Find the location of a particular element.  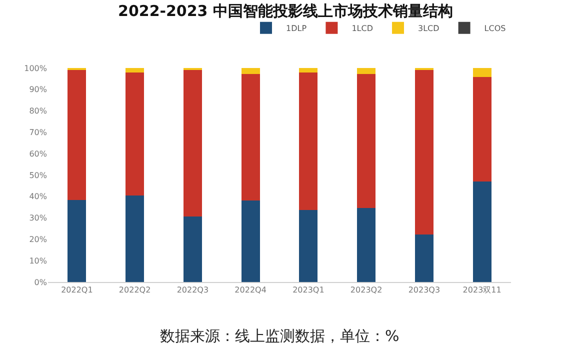

y-tick-label: 80% is located at coordinates (38, 111).